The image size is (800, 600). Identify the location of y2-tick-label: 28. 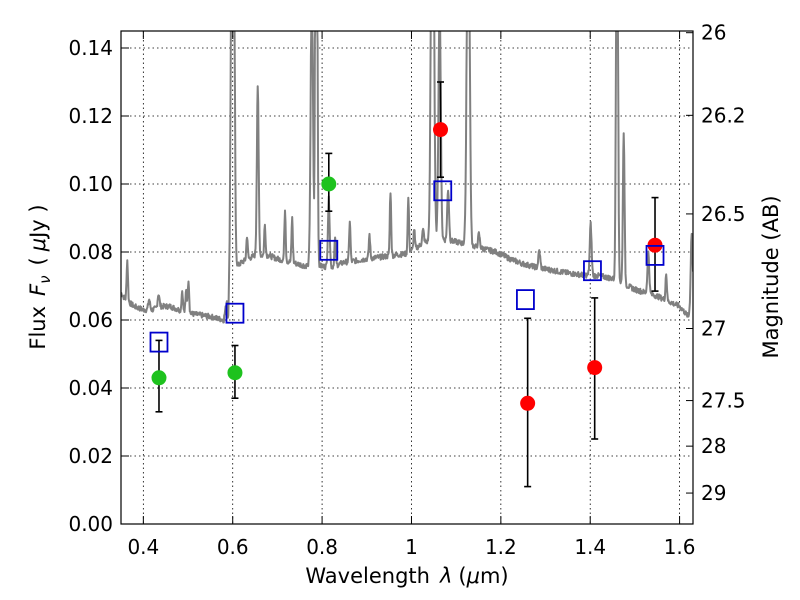
(713, 446).